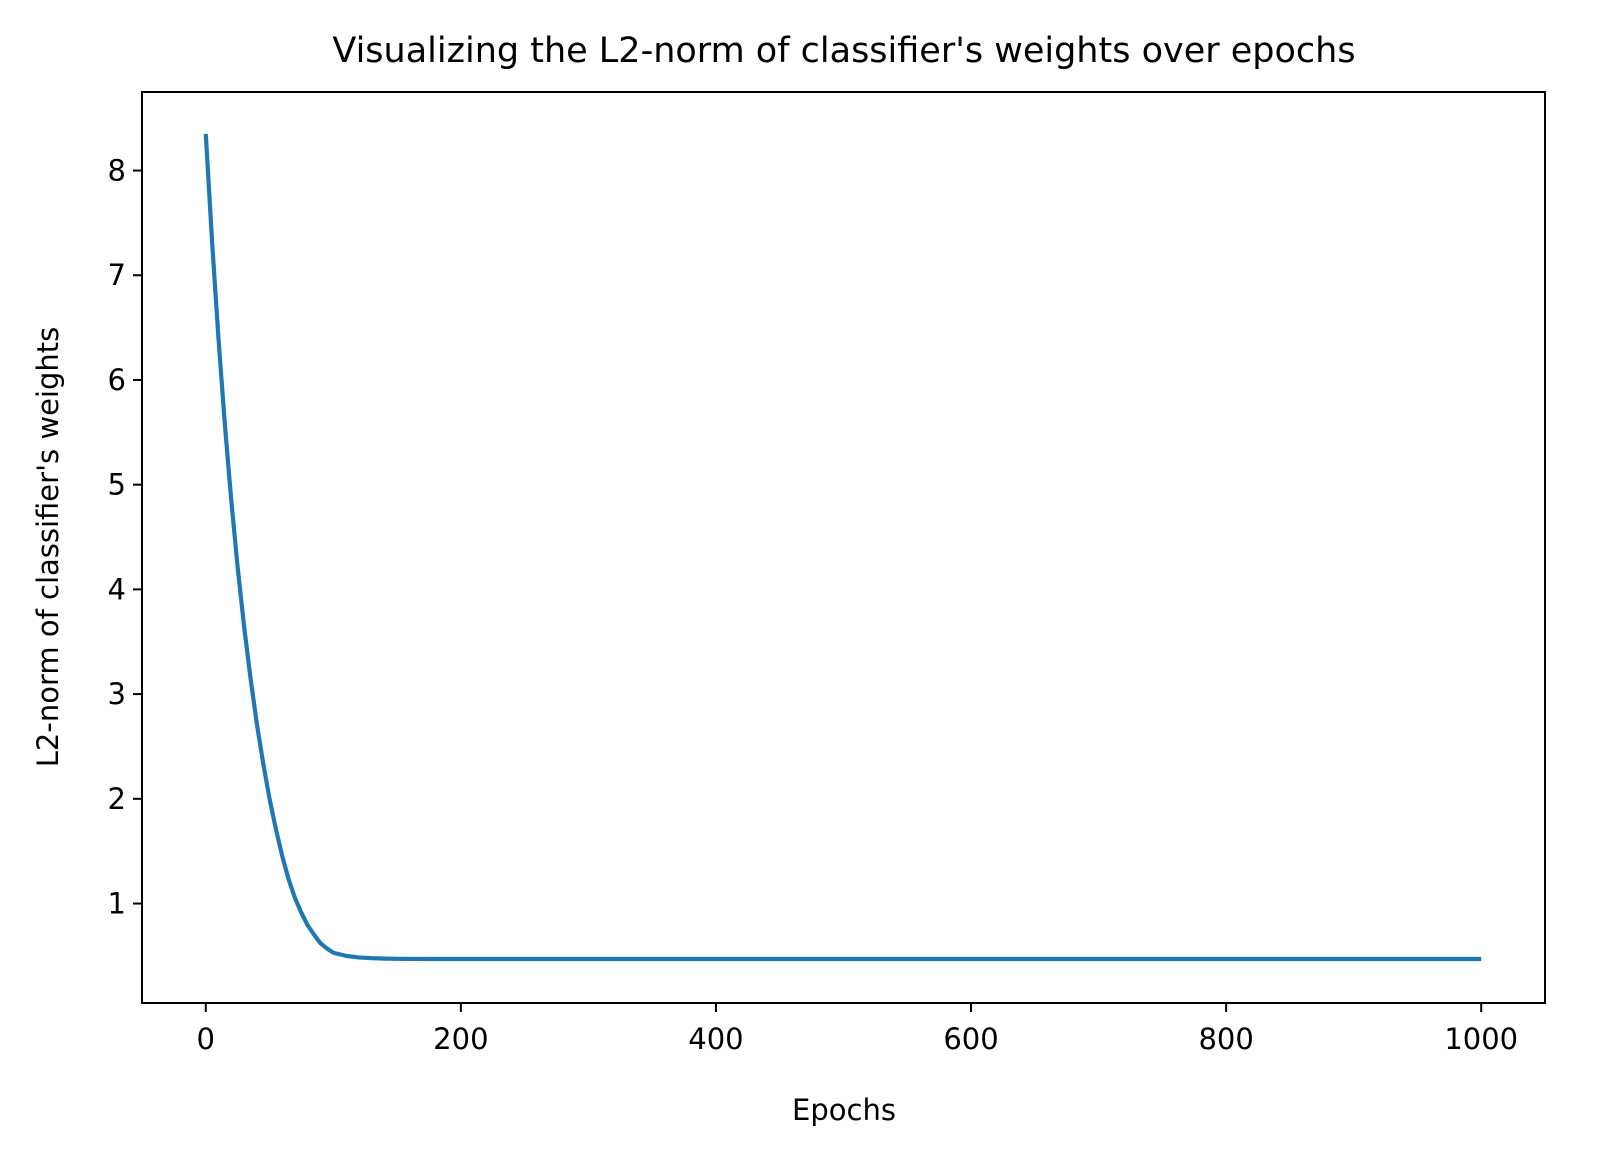 The height and width of the screenshot is (1158, 1602). I want to click on x-tick-label: 1000, so click(1481, 1039).